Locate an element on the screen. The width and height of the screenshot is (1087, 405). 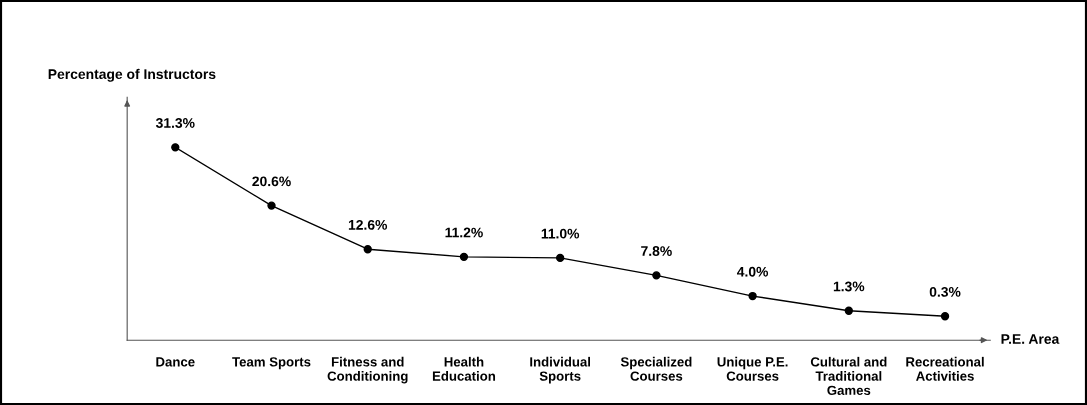
data-label: 11.0% is located at coordinates (560, 233).